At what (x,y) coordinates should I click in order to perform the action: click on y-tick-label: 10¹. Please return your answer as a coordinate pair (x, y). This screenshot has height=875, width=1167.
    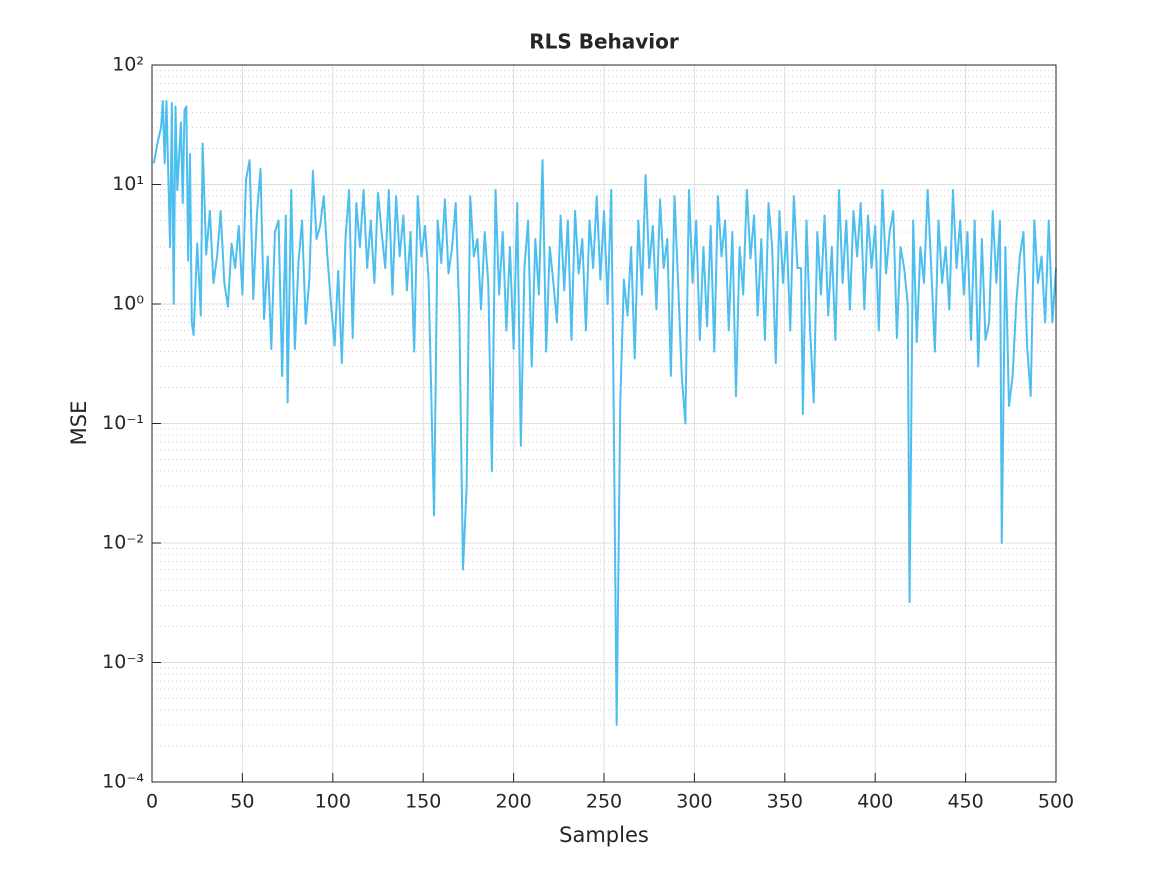
    Looking at the image, I should click on (128, 184).